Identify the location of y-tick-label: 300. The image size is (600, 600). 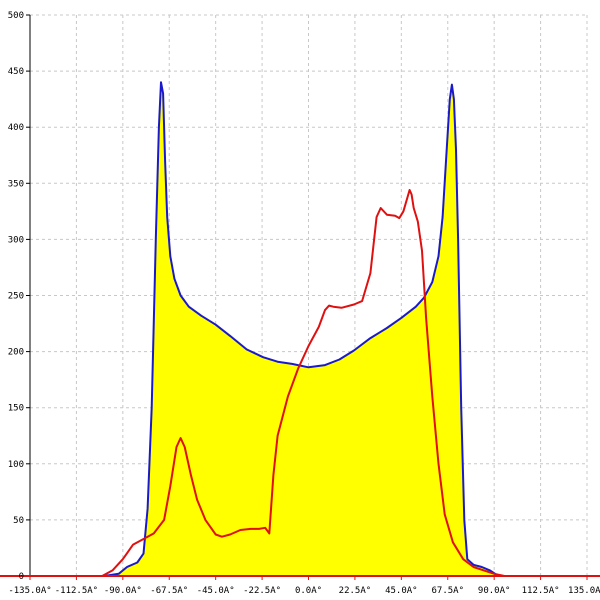
(16, 240).